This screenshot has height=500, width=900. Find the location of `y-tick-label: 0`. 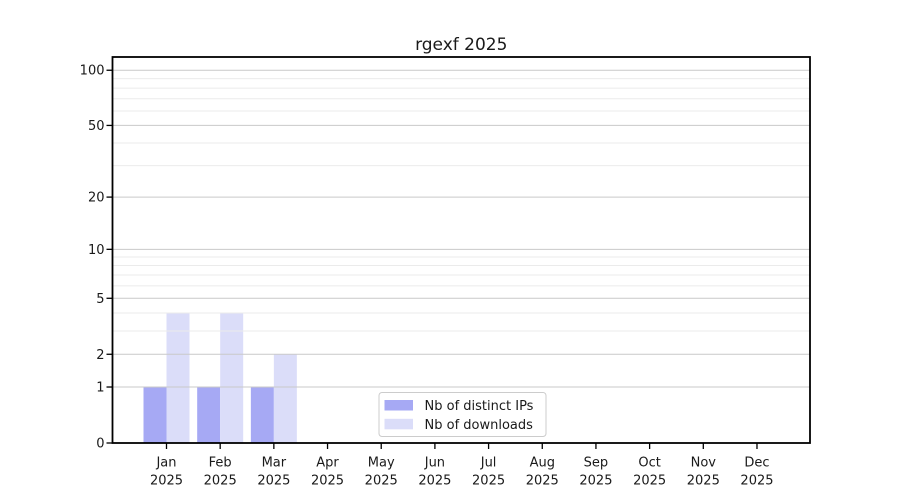

y-tick-label: 0 is located at coordinates (100, 444).